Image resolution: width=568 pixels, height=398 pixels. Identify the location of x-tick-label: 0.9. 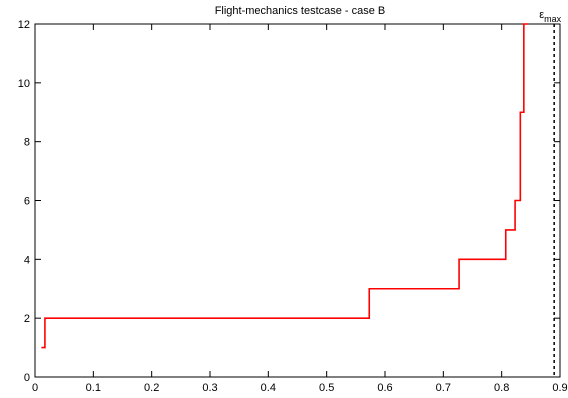
(559, 388).